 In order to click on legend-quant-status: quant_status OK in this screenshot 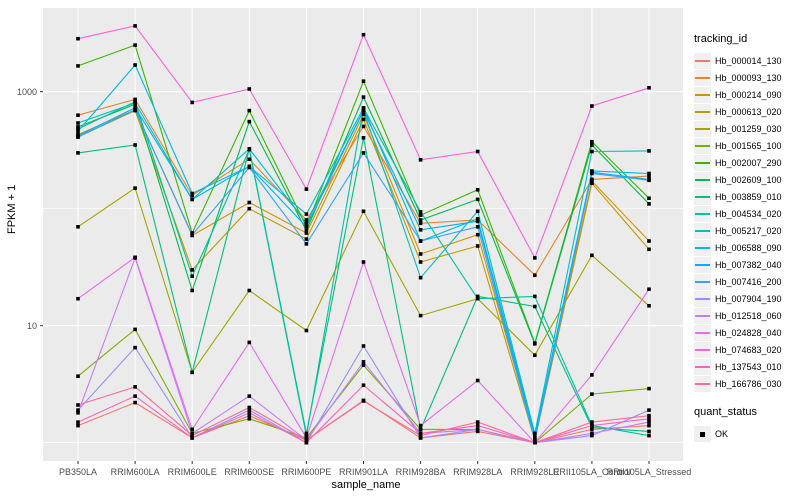, I will do `click(747, 424)`.